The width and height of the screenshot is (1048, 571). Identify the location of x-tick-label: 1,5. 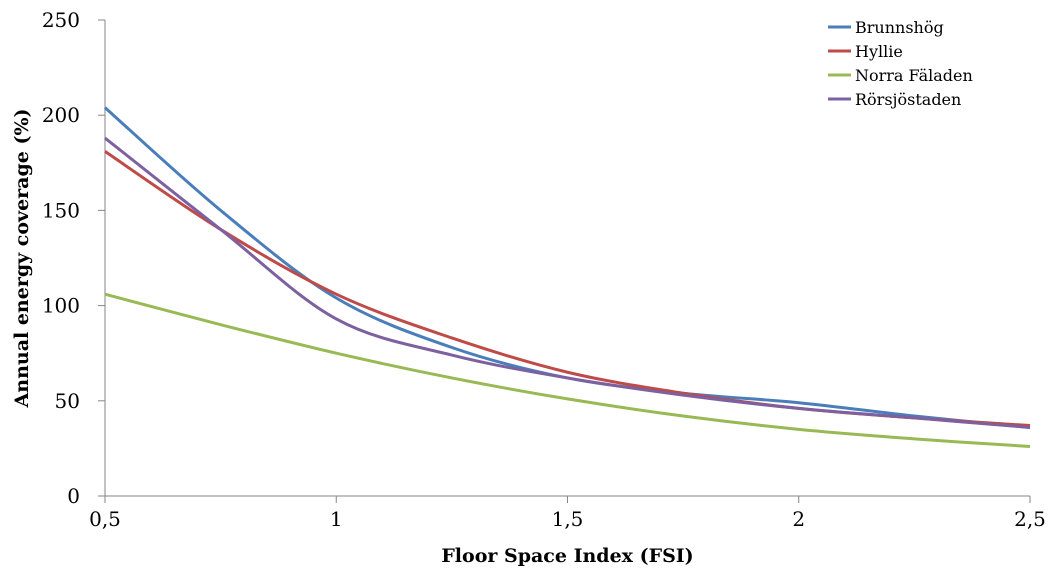
(568, 519).